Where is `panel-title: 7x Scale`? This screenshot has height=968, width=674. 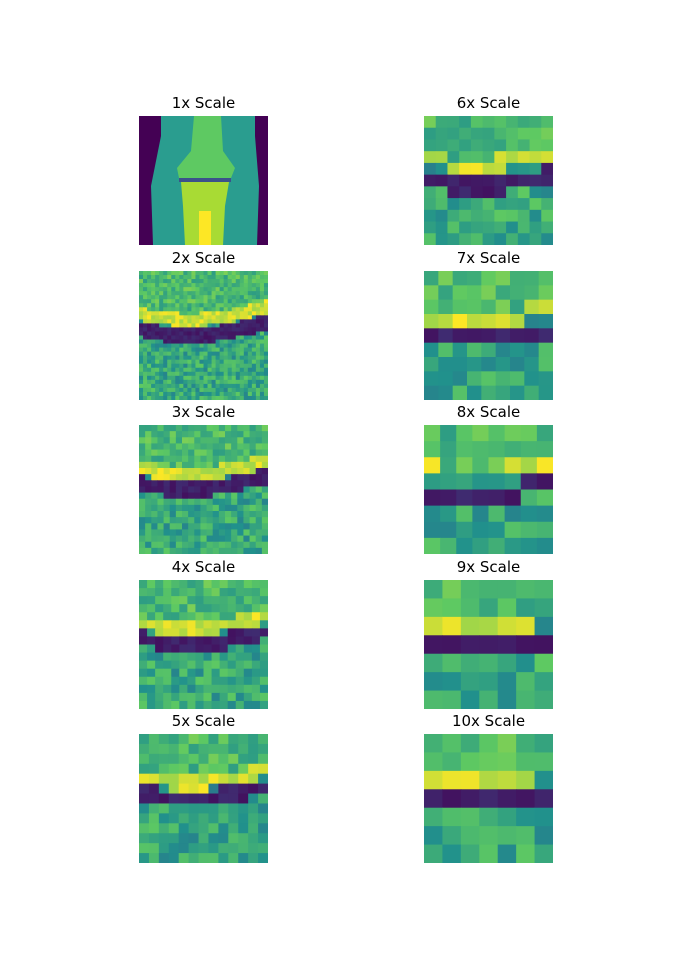 panel-title: 7x Scale is located at coordinates (488, 258).